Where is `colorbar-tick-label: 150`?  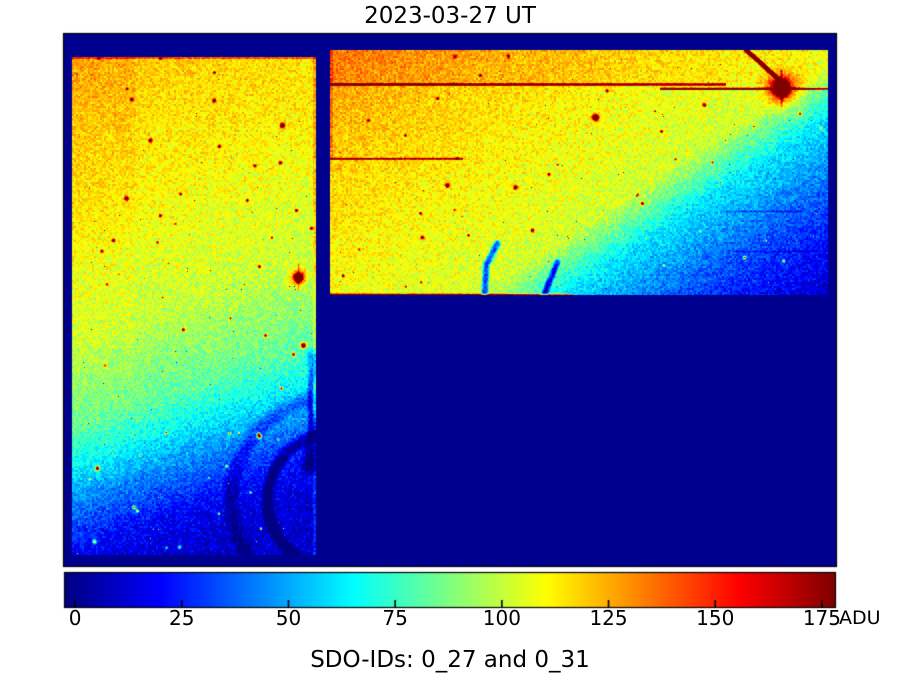 colorbar-tick-label: 150 is located at coordinates (715, 618).